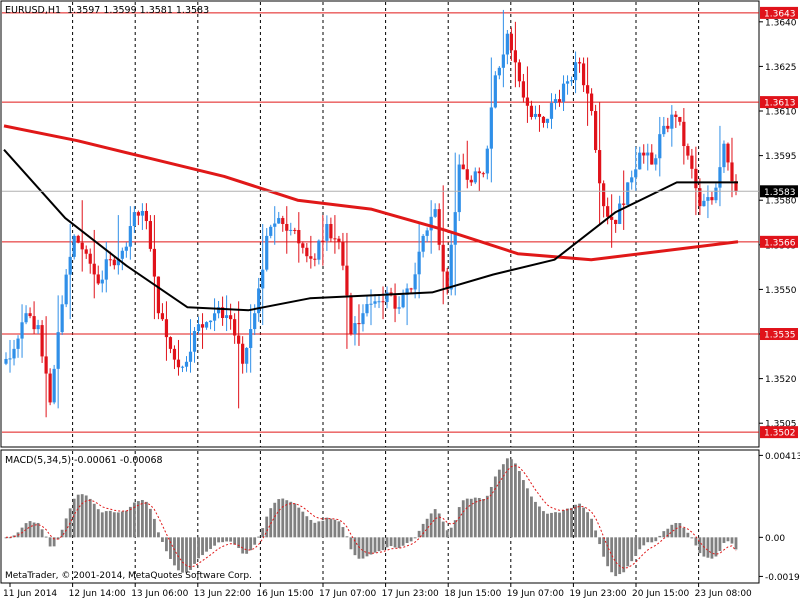 This screenshot has width=800, height=600. I want to click on time-label: 13 Jun 06:00, so click(159, 594).